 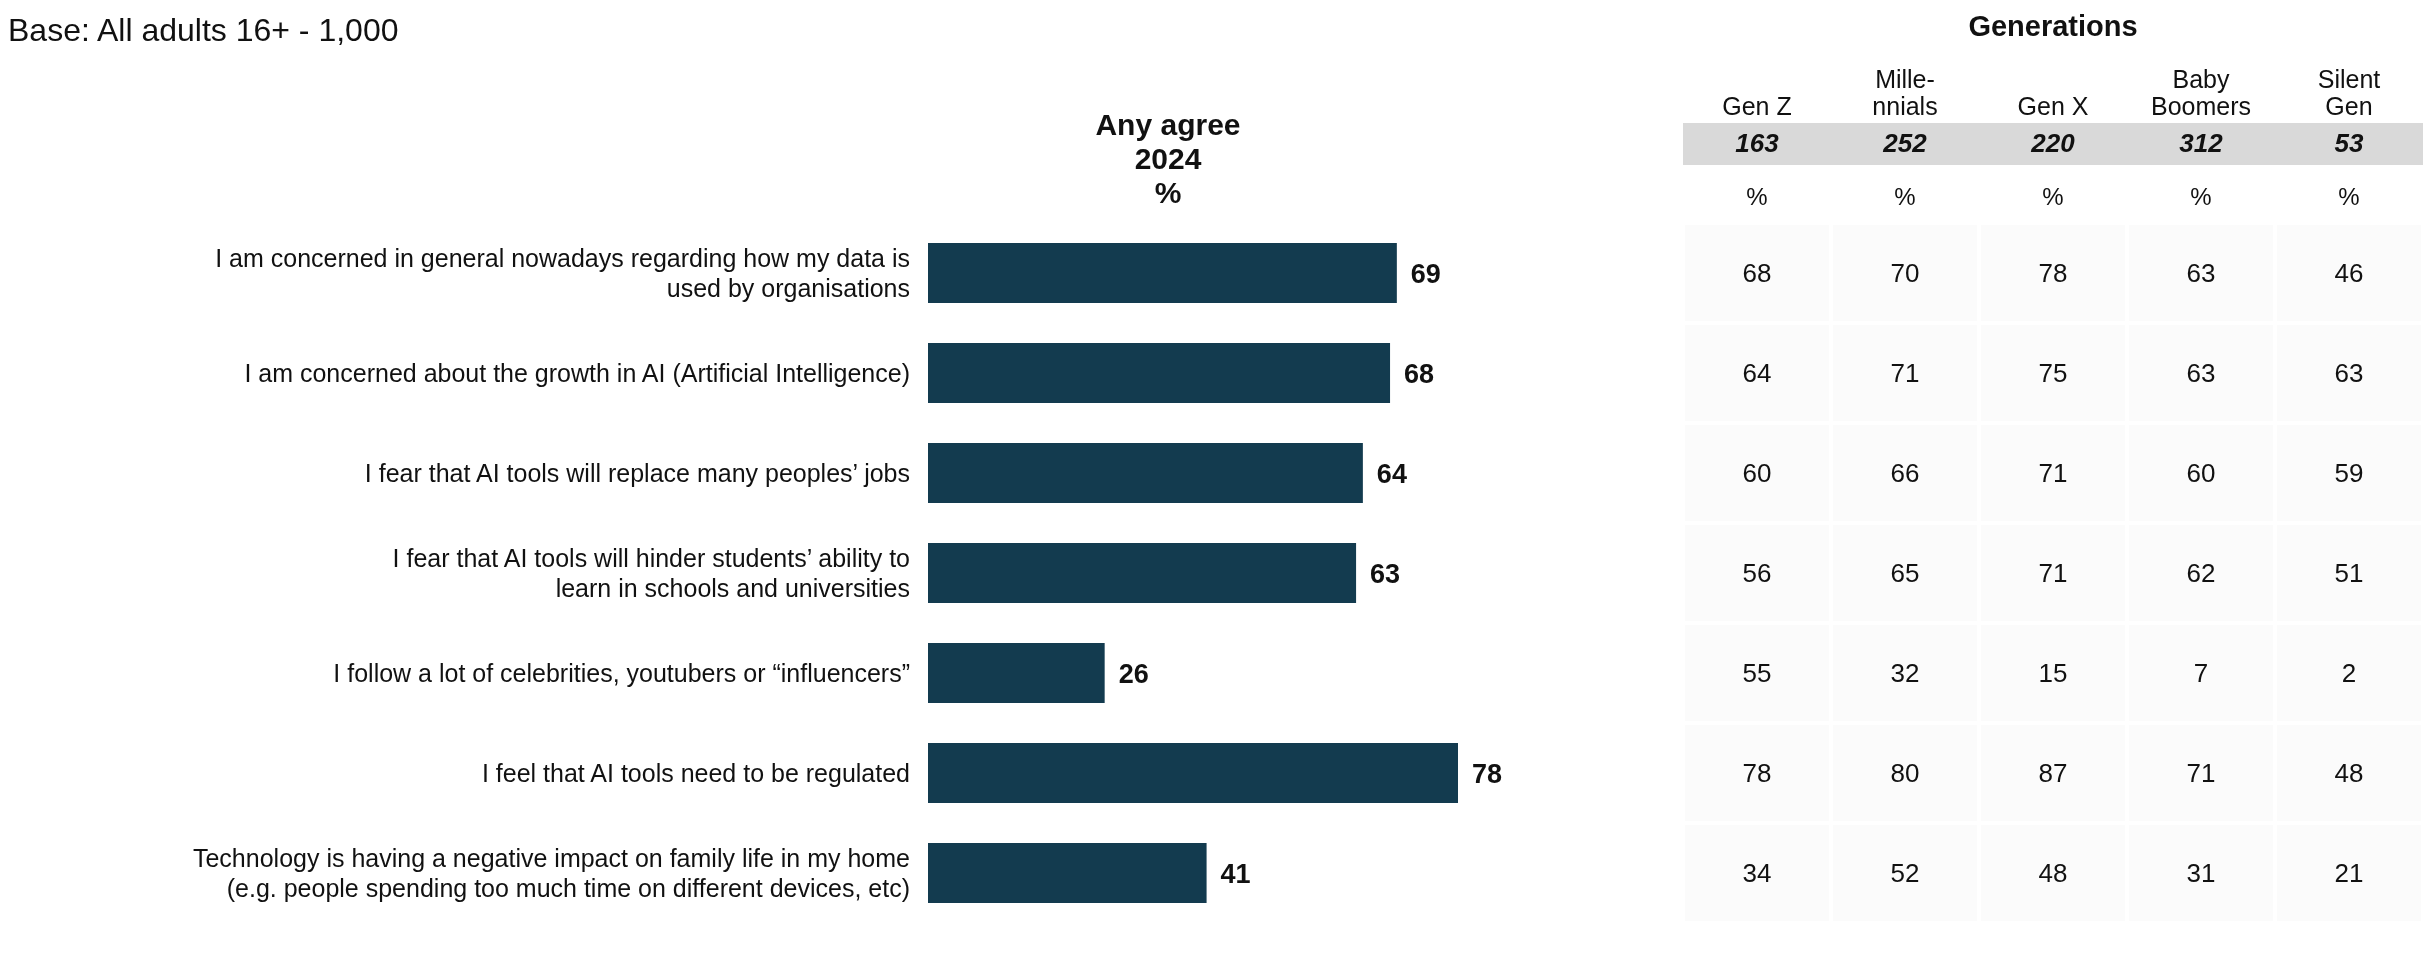 I want to click on x-tick-label: Mille- nnials, so click(x=1905, y=92).